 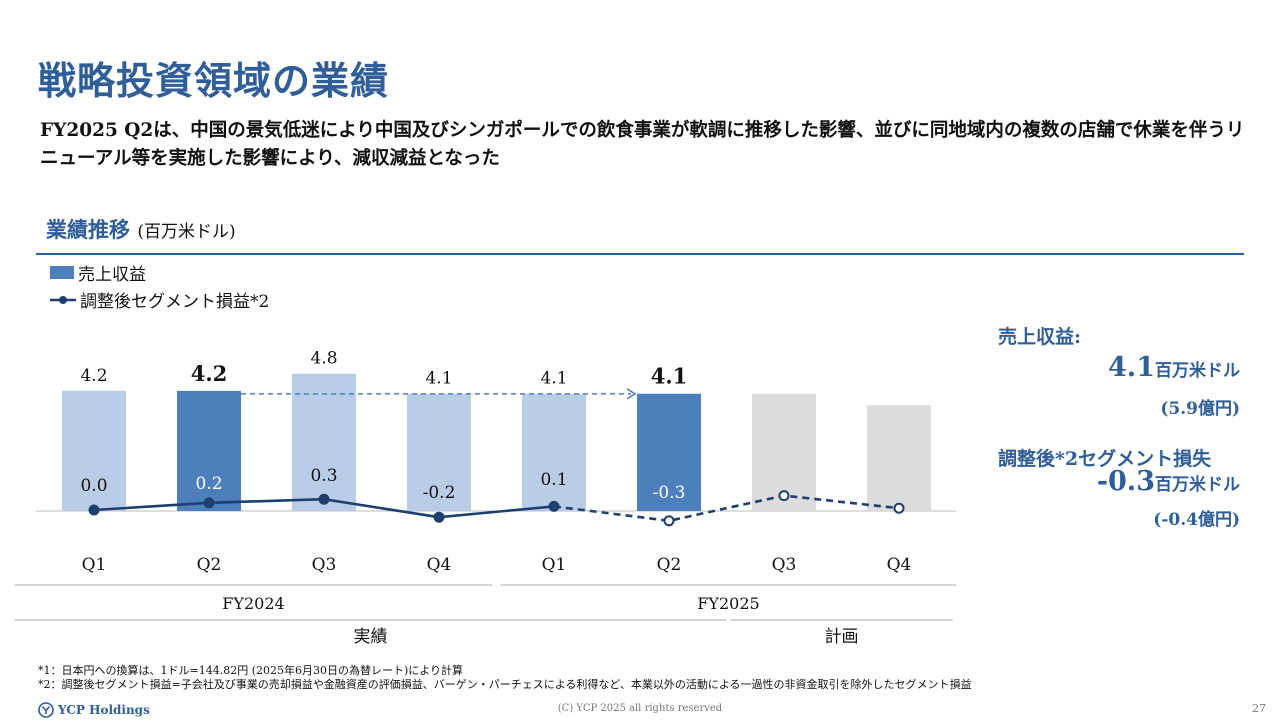 I want to click on x-tick-label-2: Q3, so click(x=324, y=565).